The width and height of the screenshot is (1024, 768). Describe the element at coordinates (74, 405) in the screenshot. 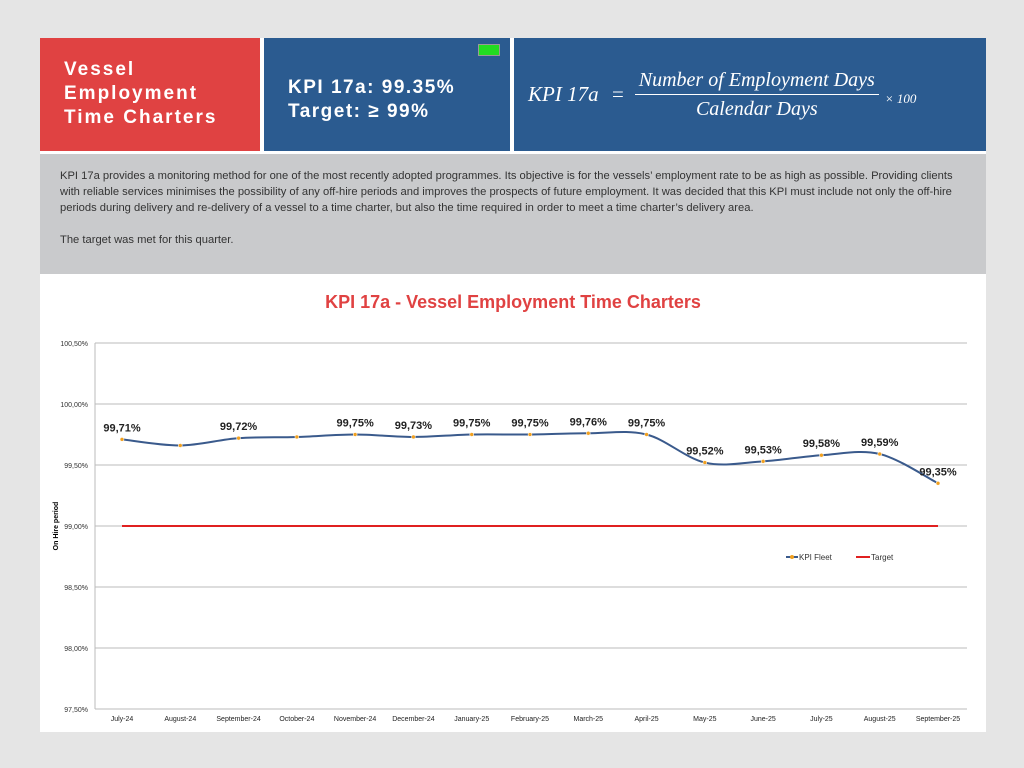

I see `y-tick-label: 100,00%` at that location.